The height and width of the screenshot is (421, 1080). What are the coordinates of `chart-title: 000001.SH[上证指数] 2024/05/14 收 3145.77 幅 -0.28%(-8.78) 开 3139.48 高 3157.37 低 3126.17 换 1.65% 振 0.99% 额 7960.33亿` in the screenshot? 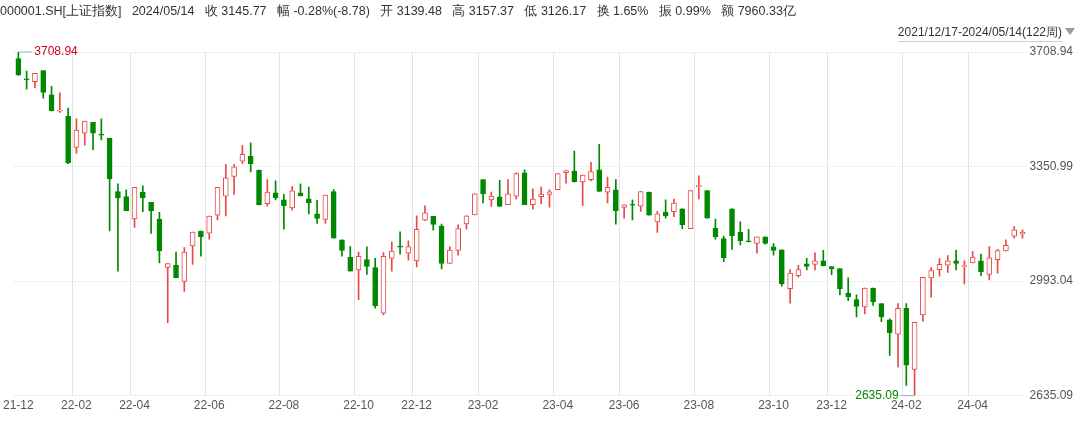 It's located at (398, 11).